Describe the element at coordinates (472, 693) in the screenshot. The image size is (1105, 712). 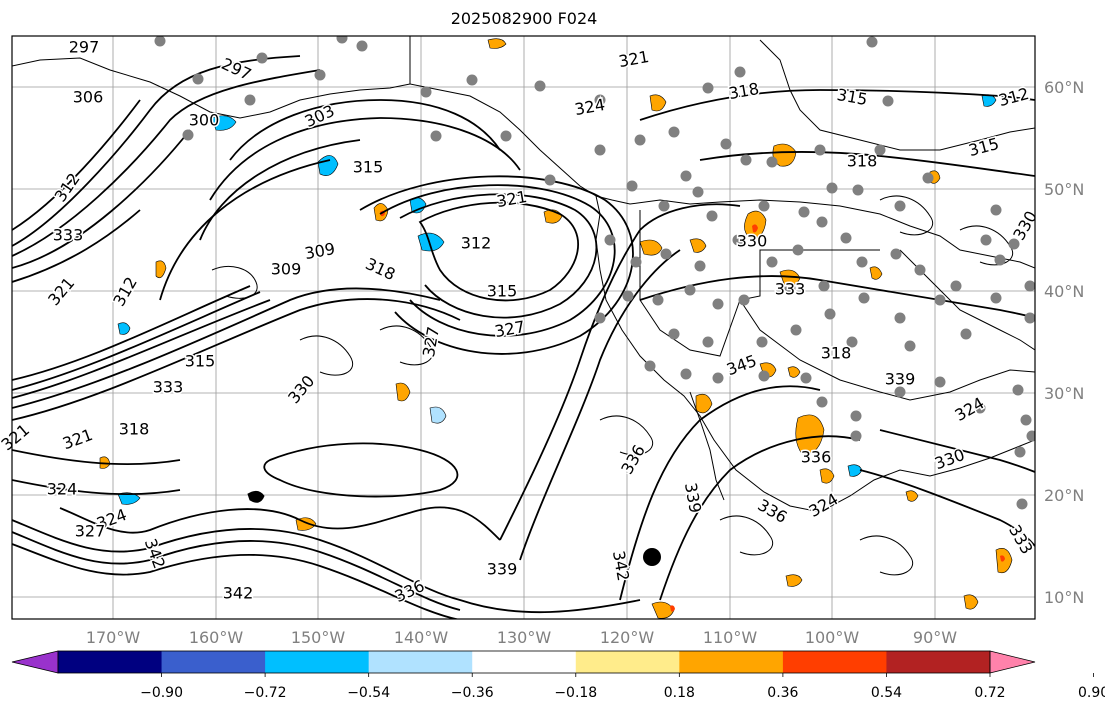
I see `colorbar-tick-label: −0.36` at that location.